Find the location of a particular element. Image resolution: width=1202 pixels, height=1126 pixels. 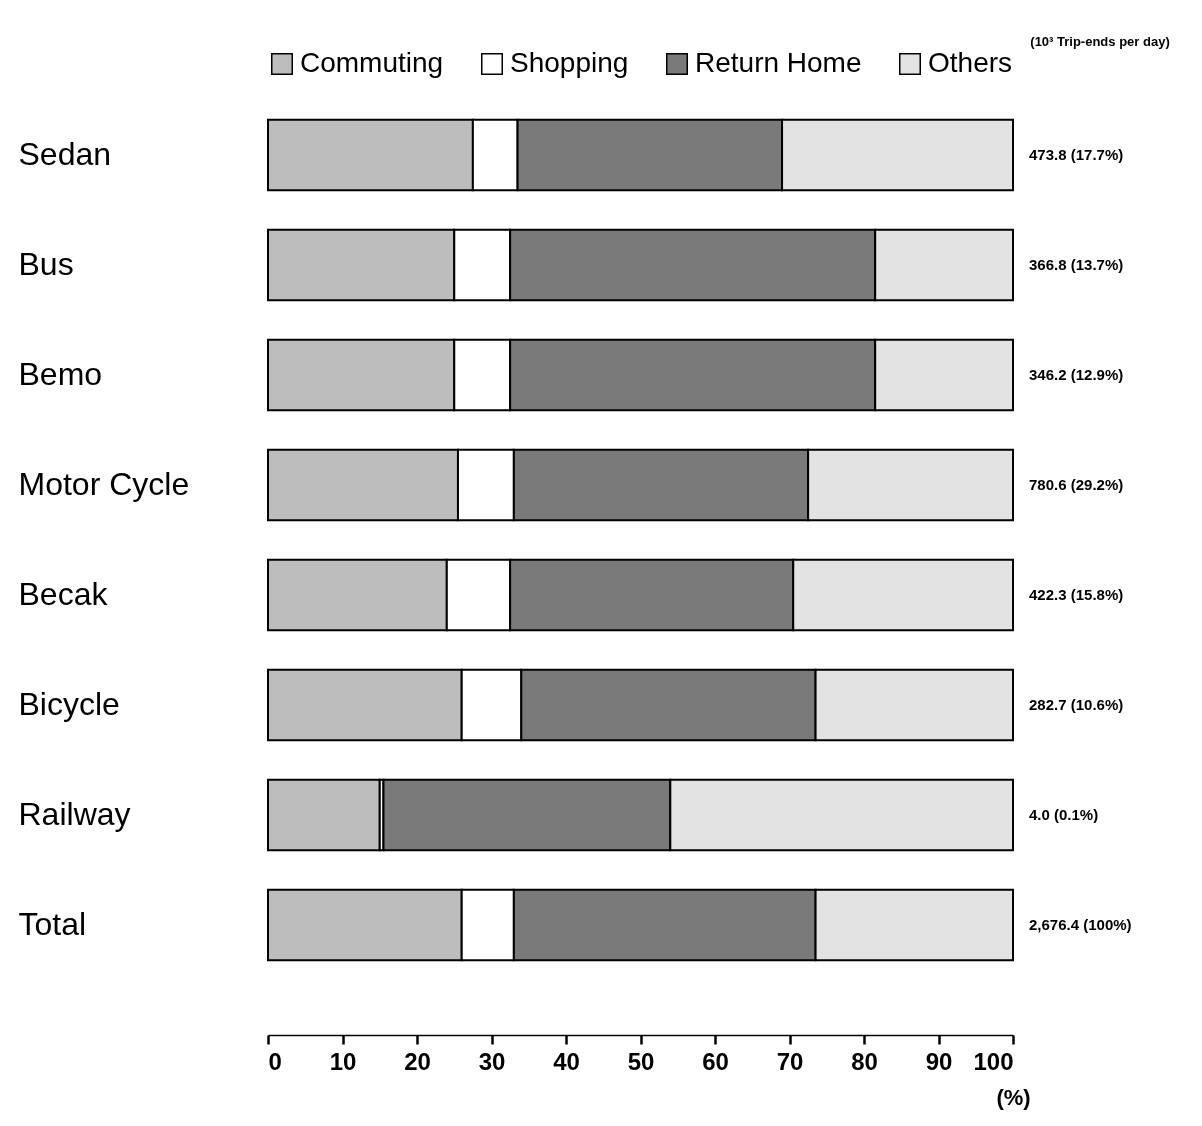

x-tick-label: 0 is located at coordinates (275, 1061).